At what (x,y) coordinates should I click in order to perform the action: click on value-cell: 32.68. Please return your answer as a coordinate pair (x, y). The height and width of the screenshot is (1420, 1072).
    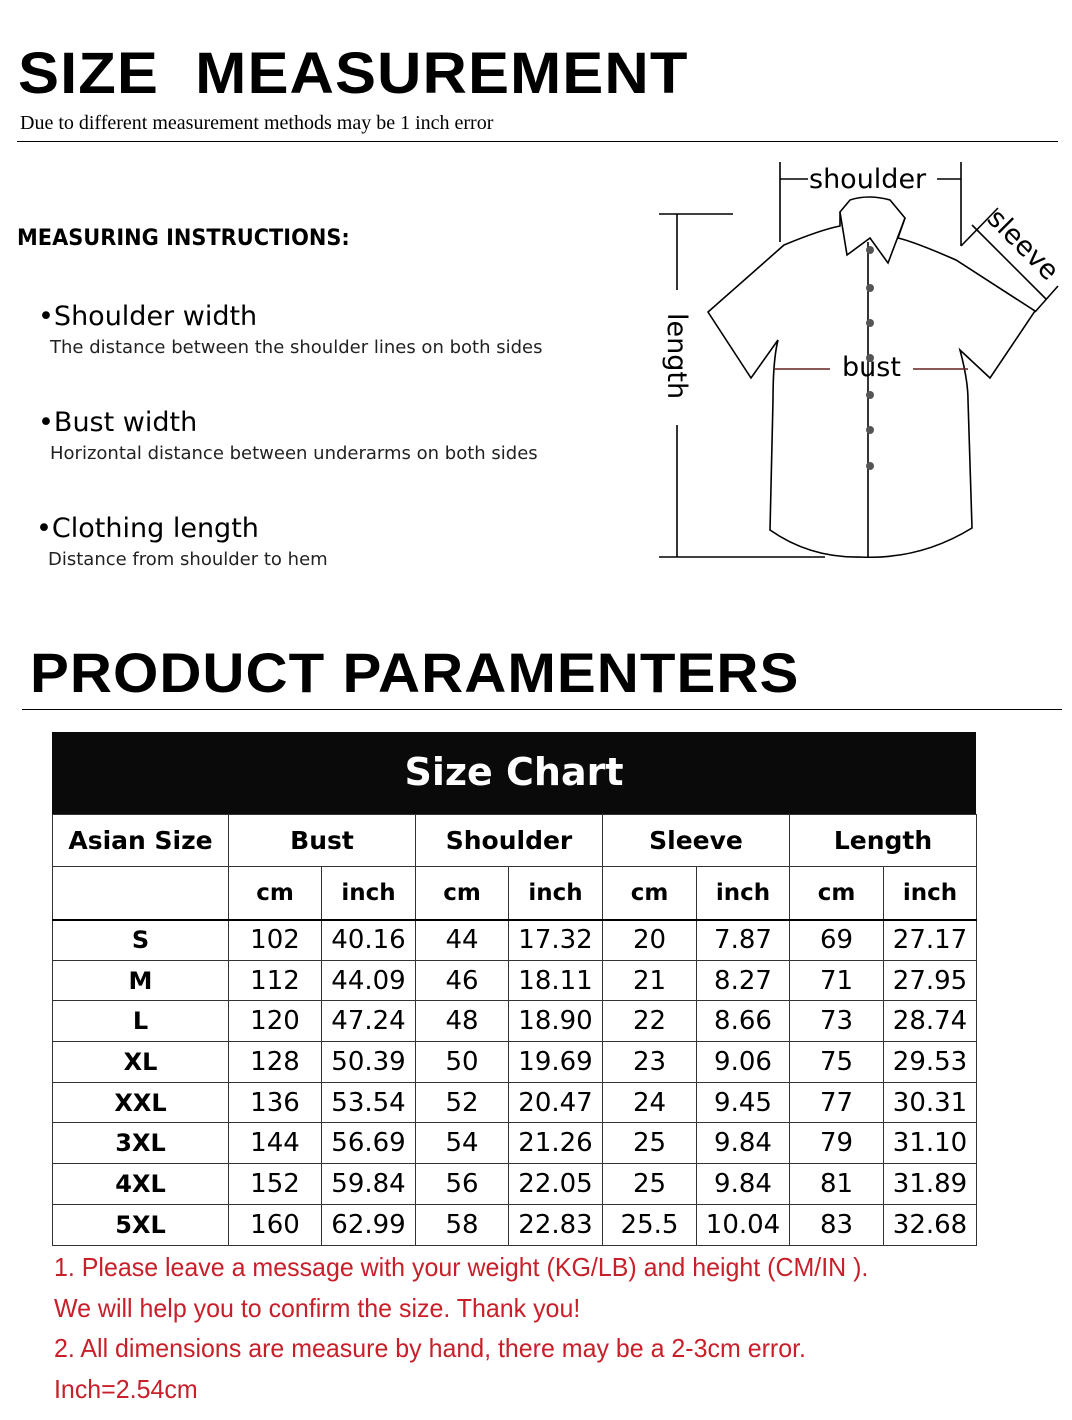
    Looking at the image, I should click on (930, 1224).